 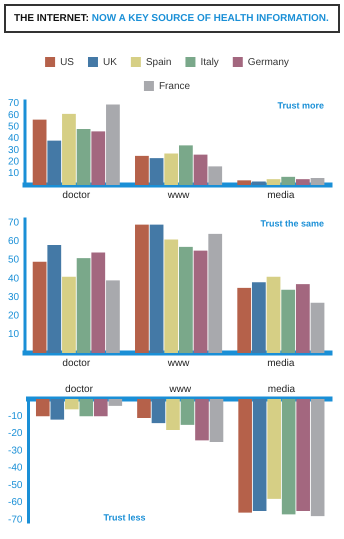 What do you see at coordinates (209, 18) in the screenshot?
I see `chart-subtitle: NOW A KEY SOURCE OF HEALTH INFORMATION.` at bounding box center [209, 18].